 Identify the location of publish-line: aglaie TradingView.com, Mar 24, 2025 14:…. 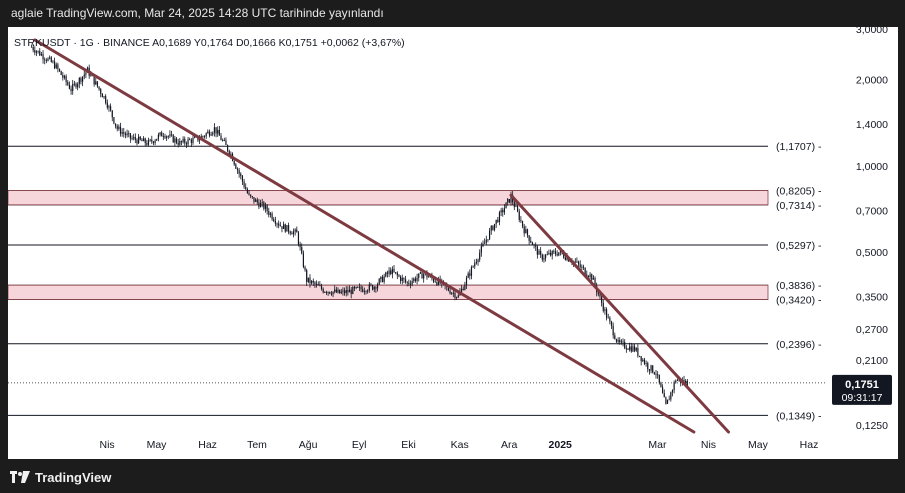
(197, 13).